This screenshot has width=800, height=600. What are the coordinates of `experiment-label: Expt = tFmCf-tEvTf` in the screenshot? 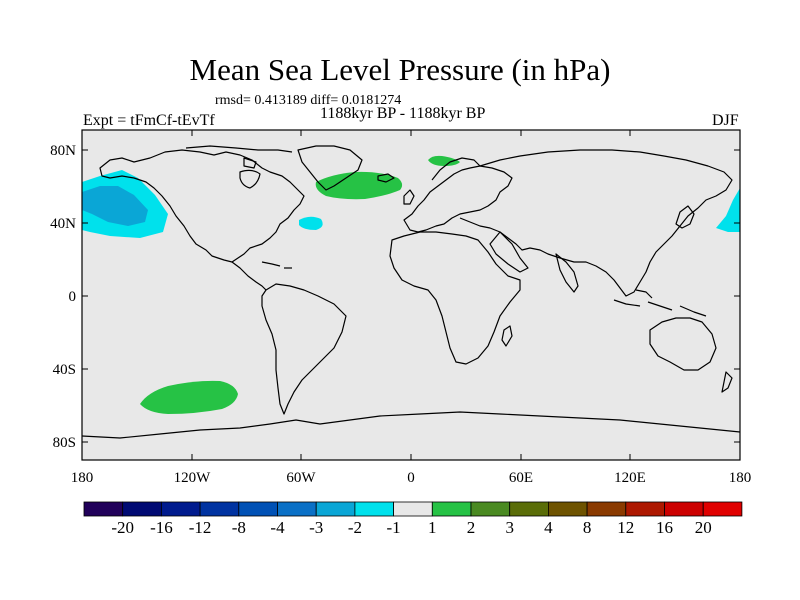 It's located at (149, 120).